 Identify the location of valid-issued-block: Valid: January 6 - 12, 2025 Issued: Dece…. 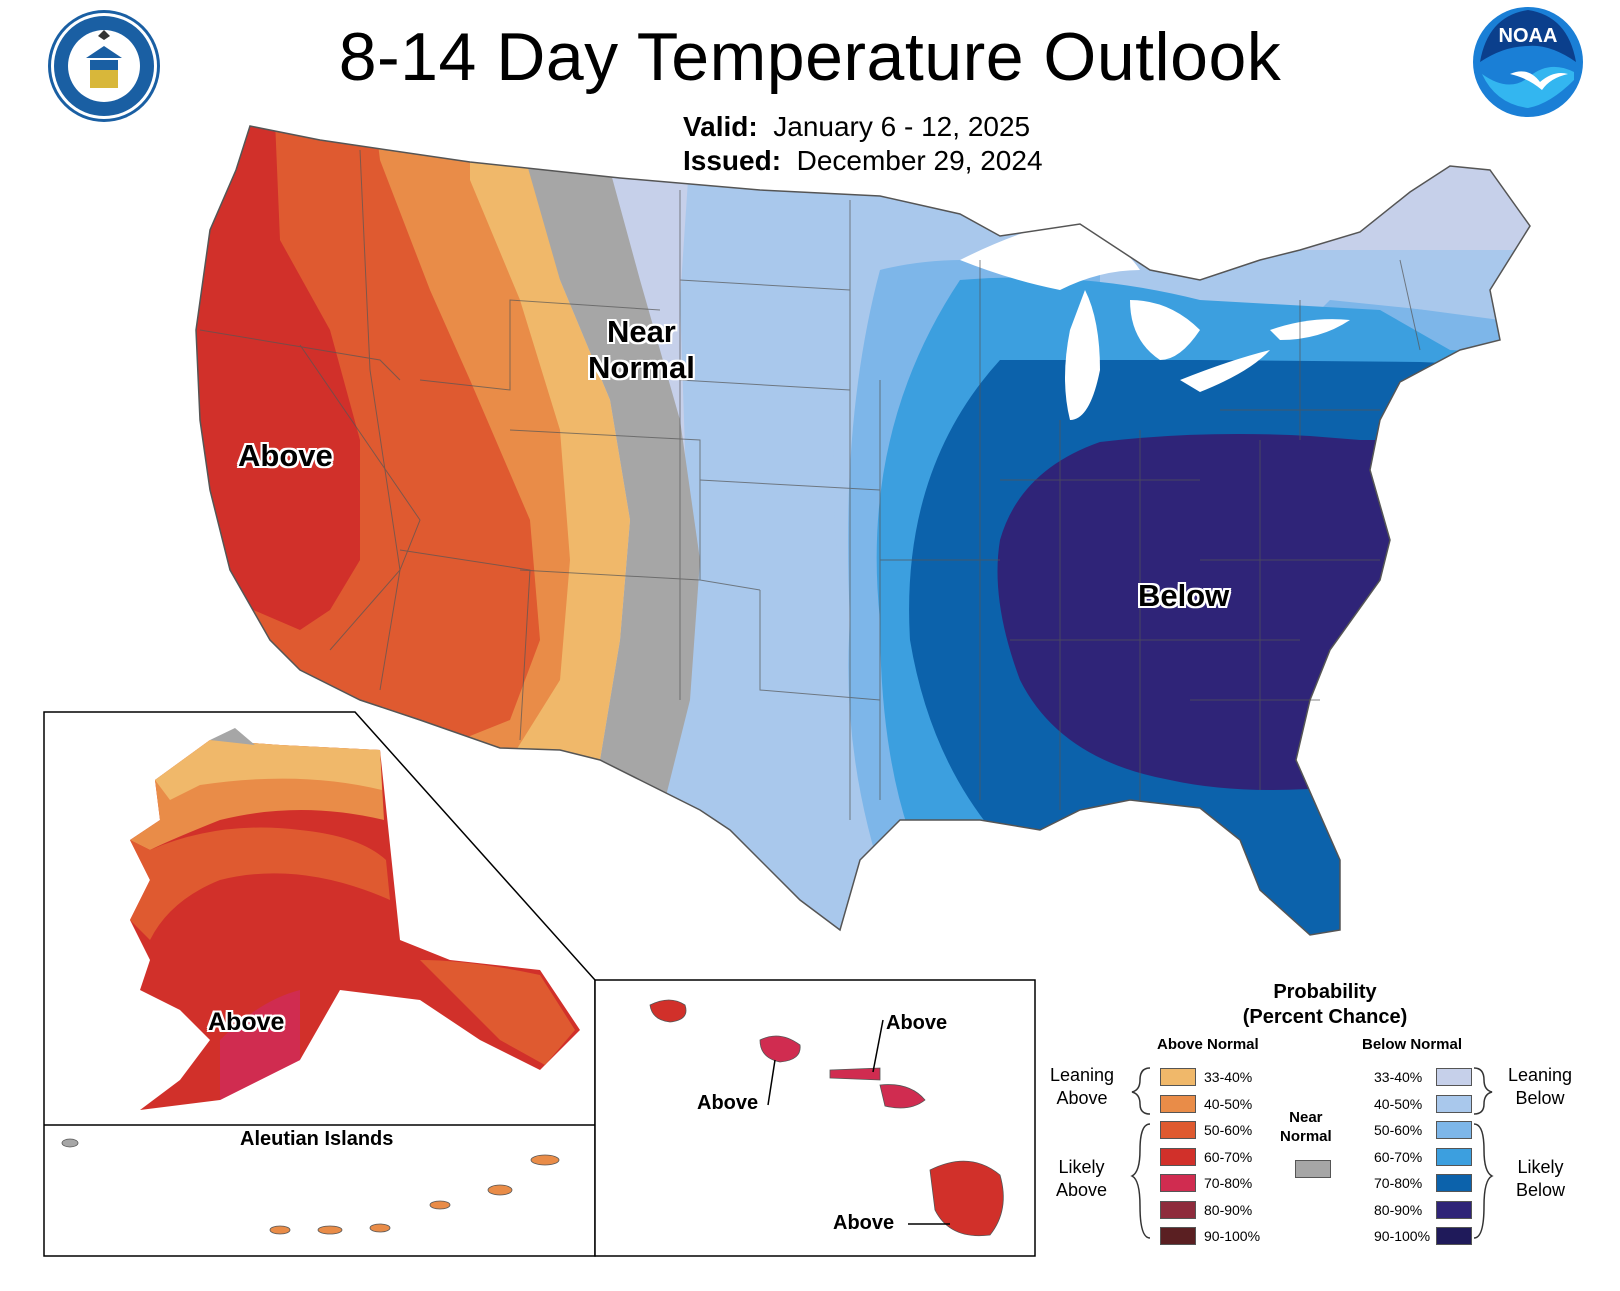
(863, 144).